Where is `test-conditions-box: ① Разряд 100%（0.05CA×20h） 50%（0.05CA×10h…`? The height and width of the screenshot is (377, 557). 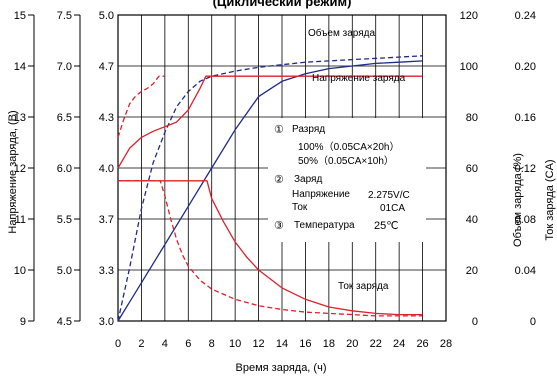 test-conditions-box: ① Разряд 100%（0.05CA×20h） 50%（0.05CA×10h… is located at coordinates (347, 180).